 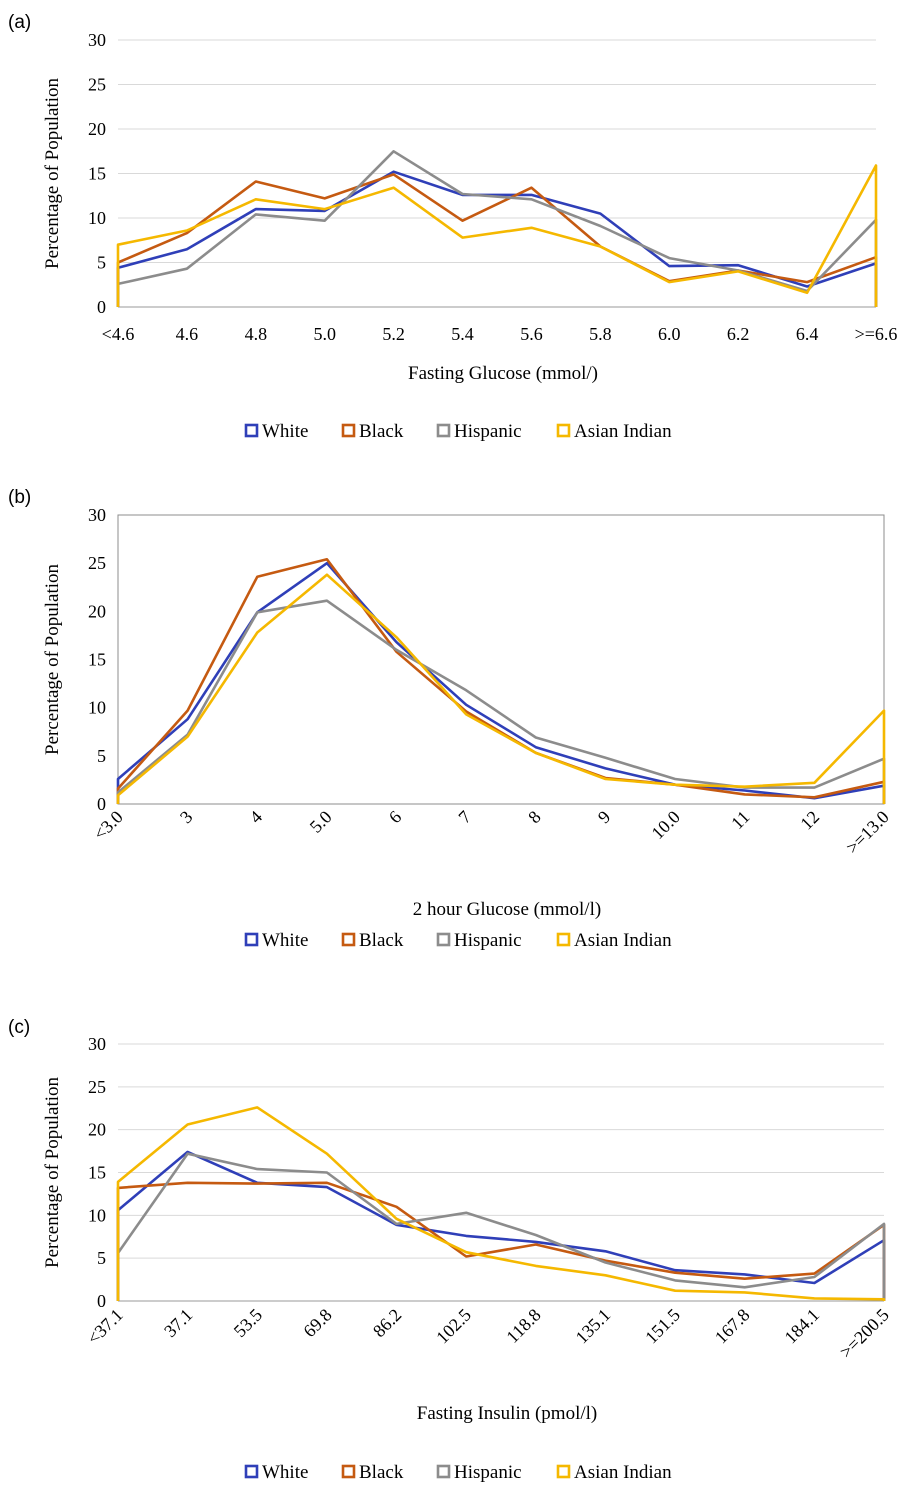 What do you see at coordinates (453, 1326) in the screenshot?
I see `x-tick-label: 102.5` at bounding box center [453, 1326].